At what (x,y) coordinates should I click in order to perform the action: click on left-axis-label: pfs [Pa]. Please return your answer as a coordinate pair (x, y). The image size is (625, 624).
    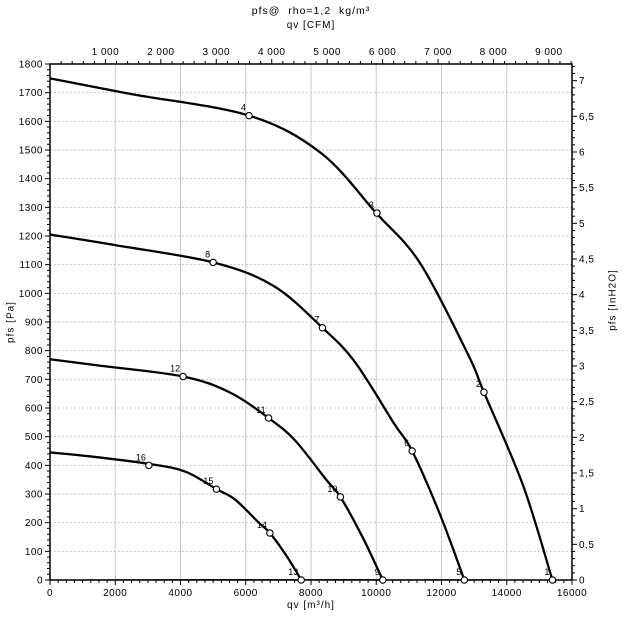
    Looking at the image, I should click on (11, 322).